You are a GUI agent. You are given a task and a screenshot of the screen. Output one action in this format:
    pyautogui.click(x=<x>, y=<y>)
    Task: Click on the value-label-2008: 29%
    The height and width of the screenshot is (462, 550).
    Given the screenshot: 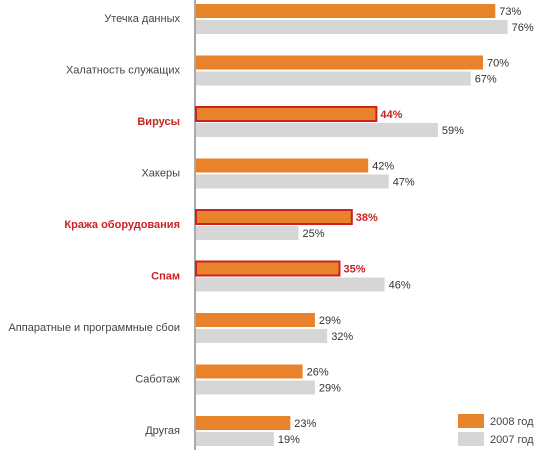 What is the action you would take?
    pyautogui.click(x=330, y=321)
    